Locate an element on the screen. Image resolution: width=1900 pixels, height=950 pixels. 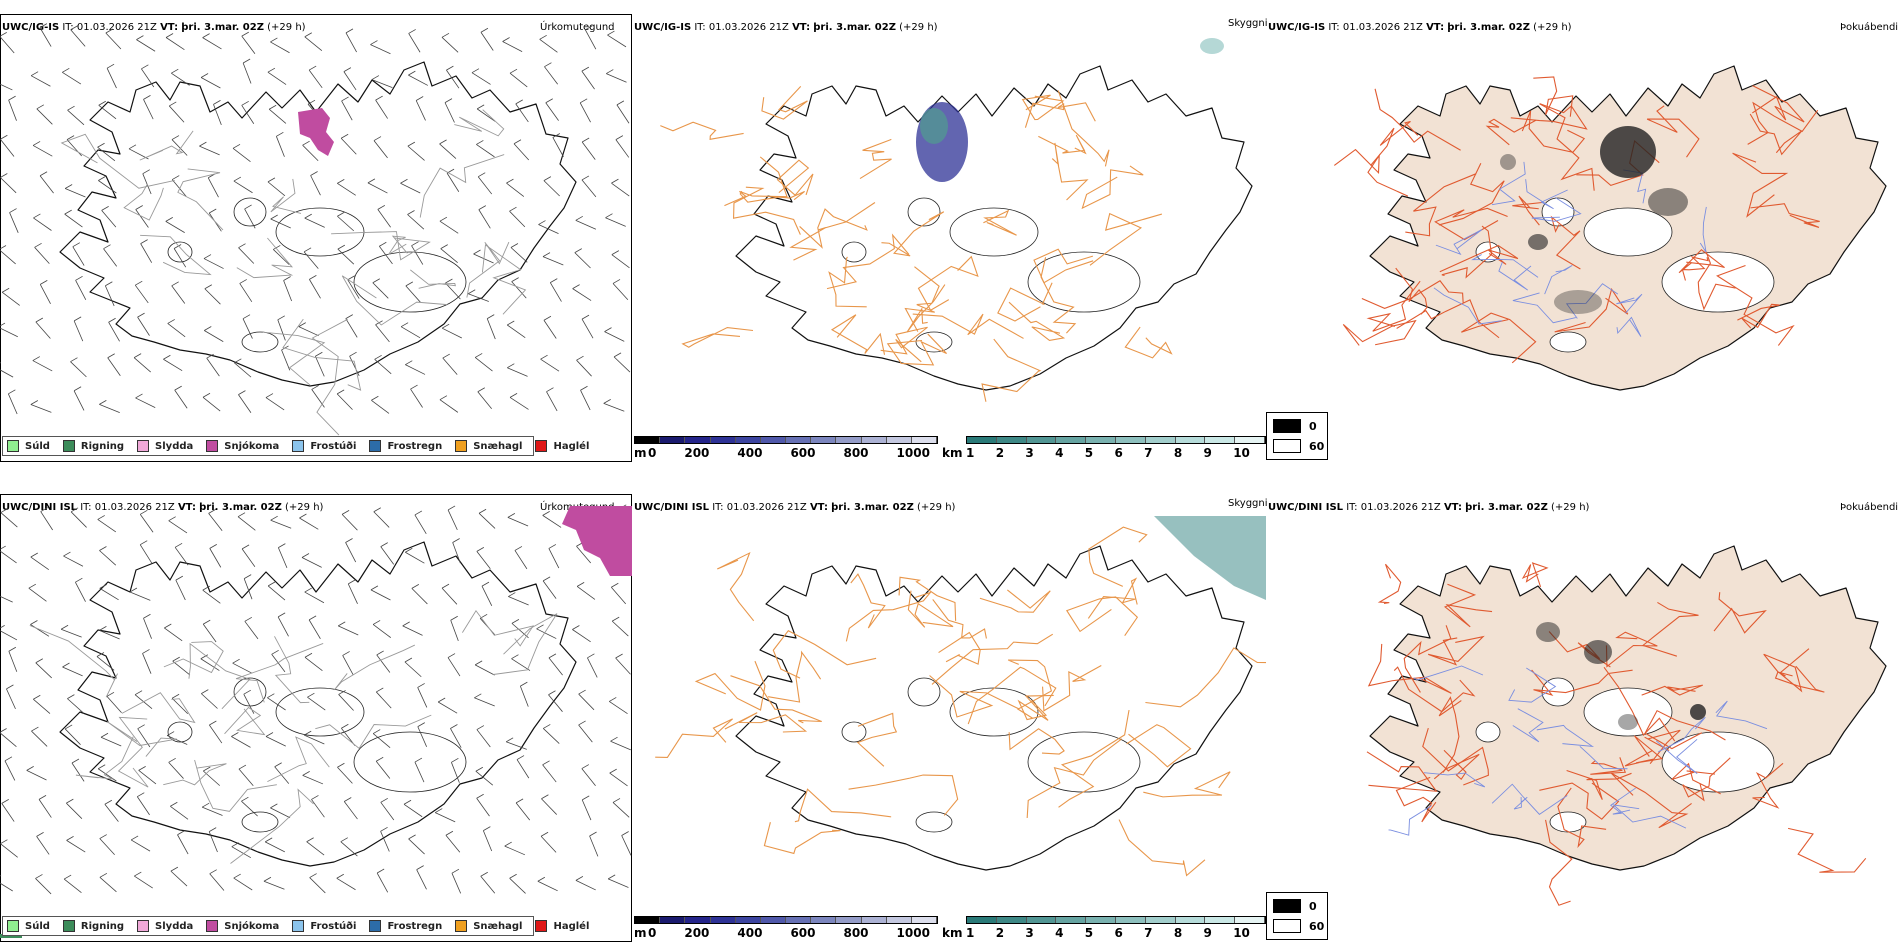
visibility-unit: km is located at coordinates (952, 453).